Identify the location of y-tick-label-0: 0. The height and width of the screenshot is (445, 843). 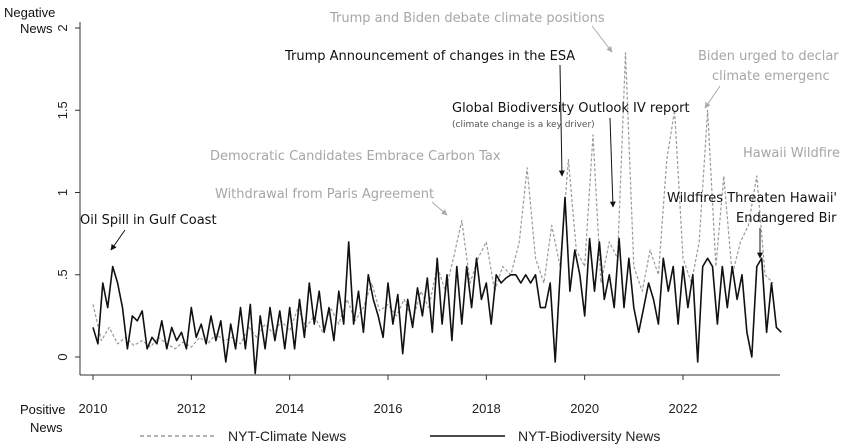
(62, 356).